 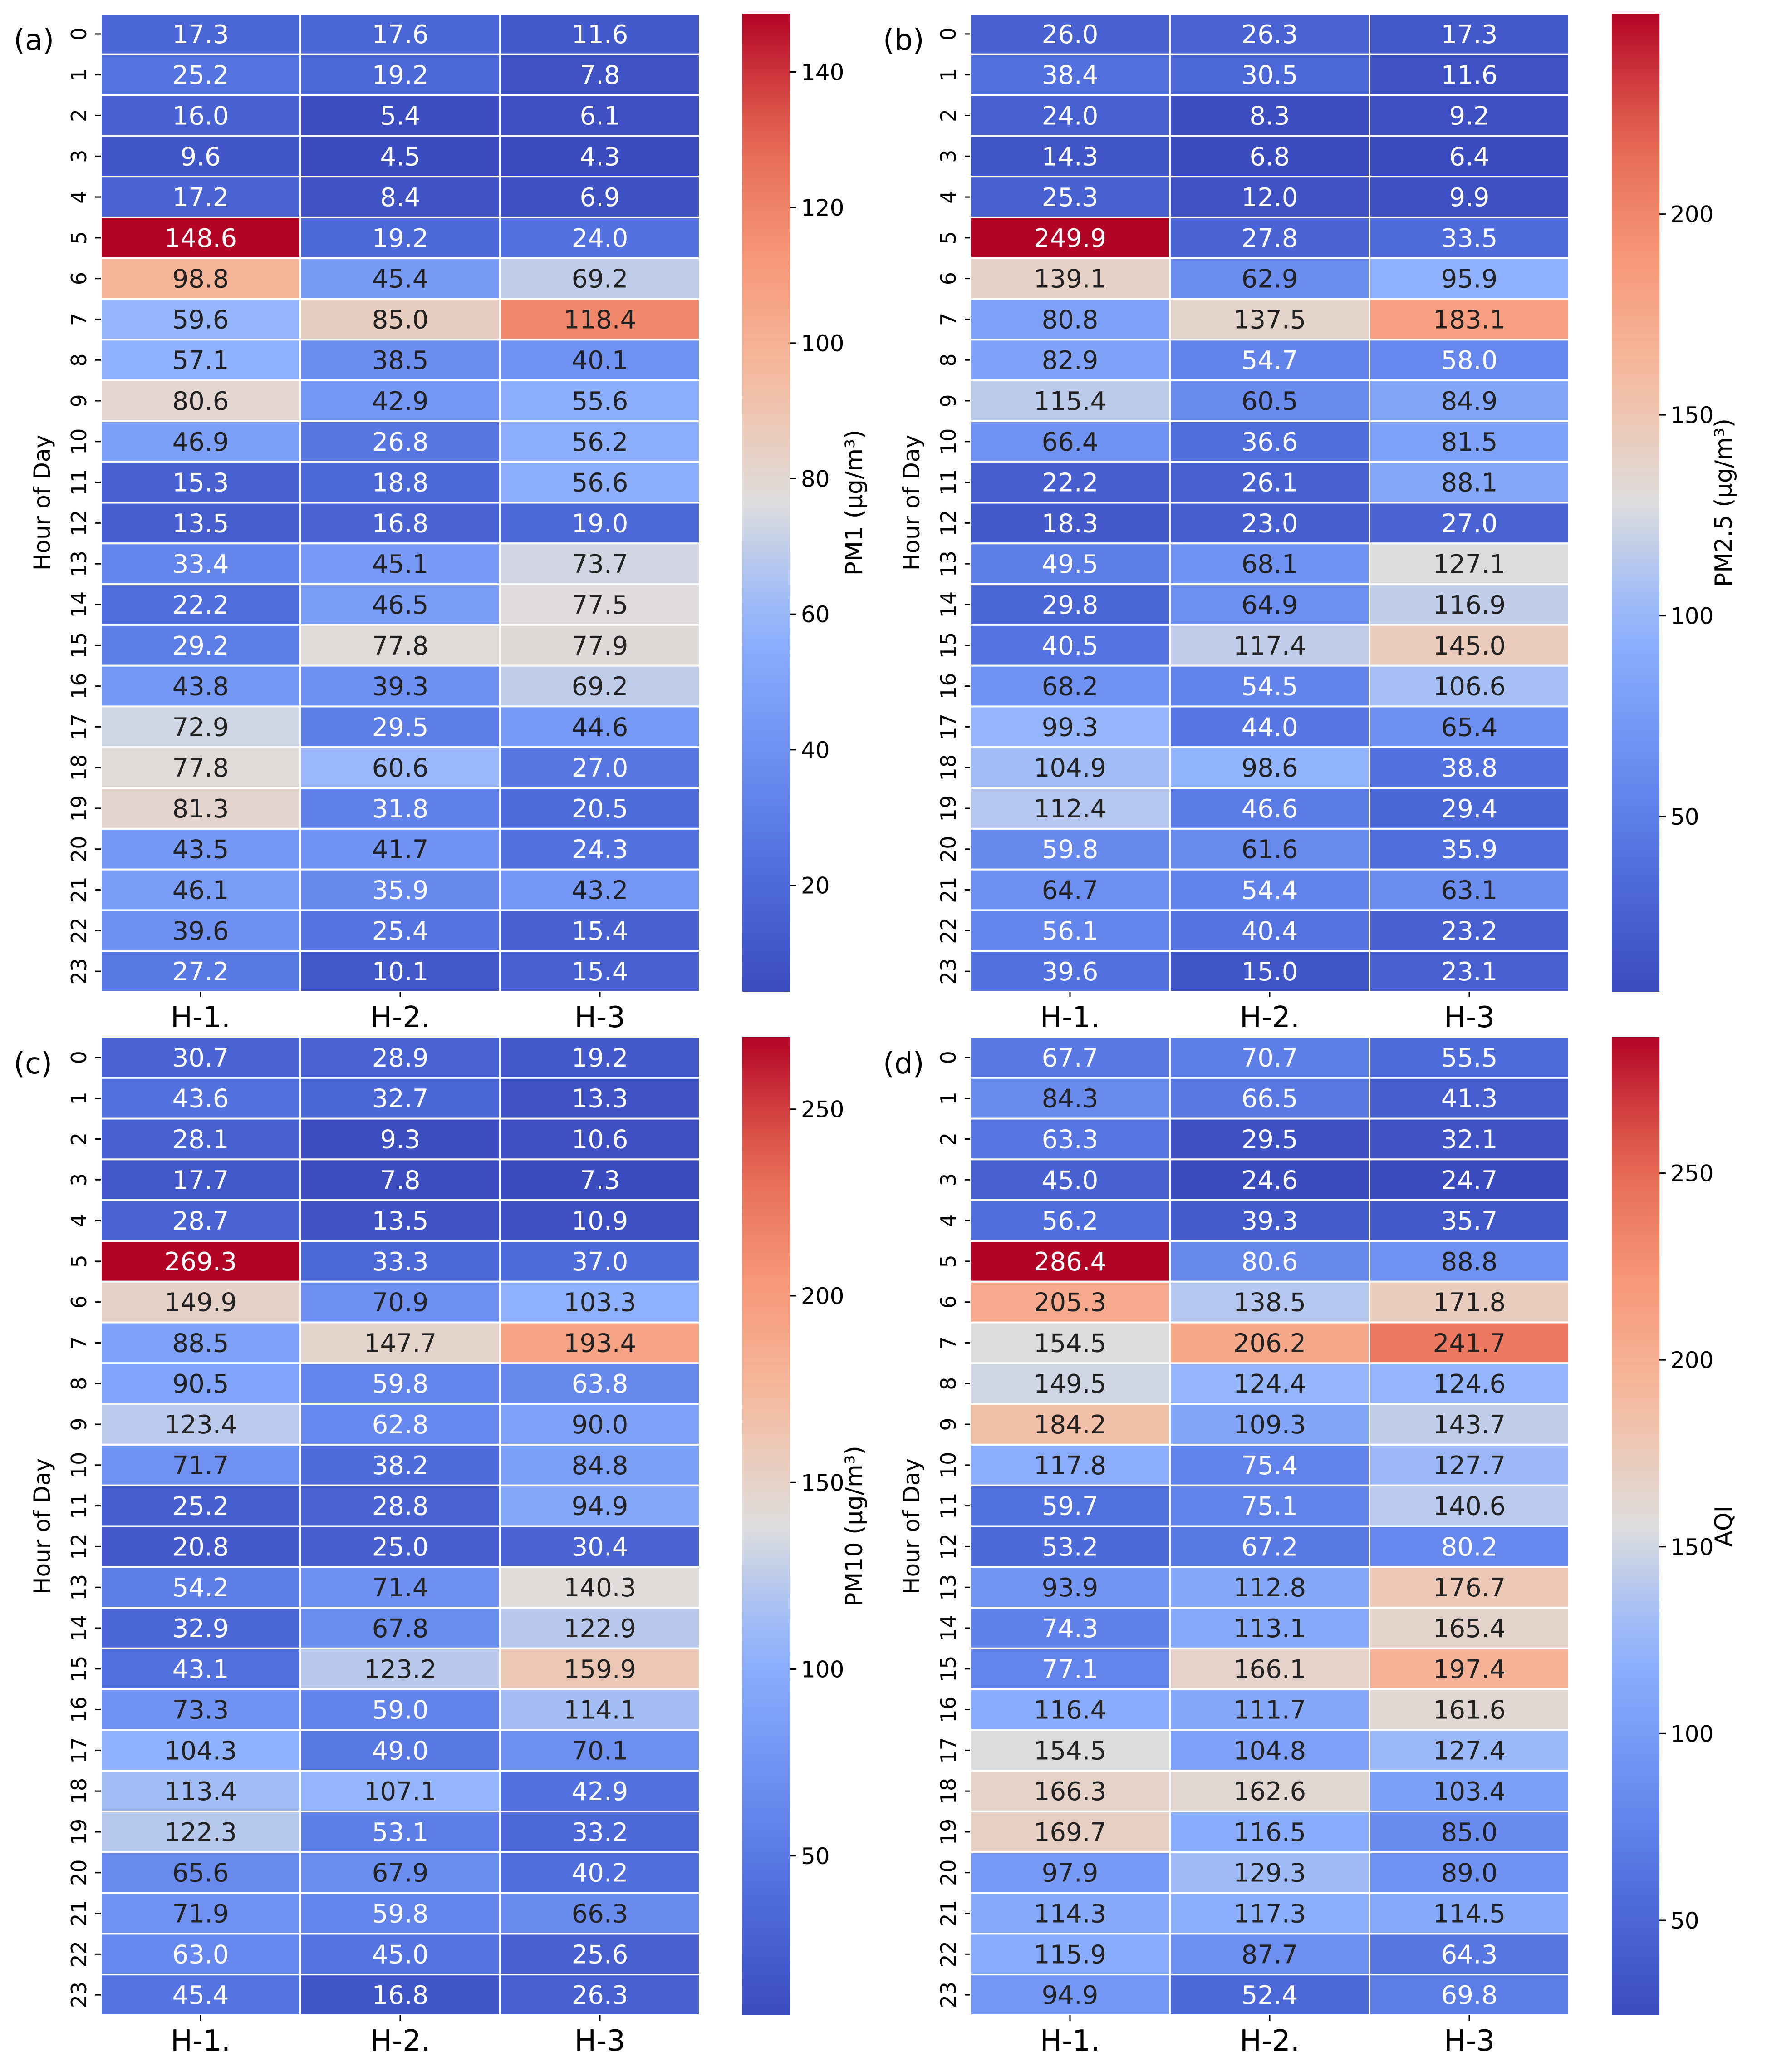 I want to click on x-tick-label: H-1., so click(x=201, y=2041).